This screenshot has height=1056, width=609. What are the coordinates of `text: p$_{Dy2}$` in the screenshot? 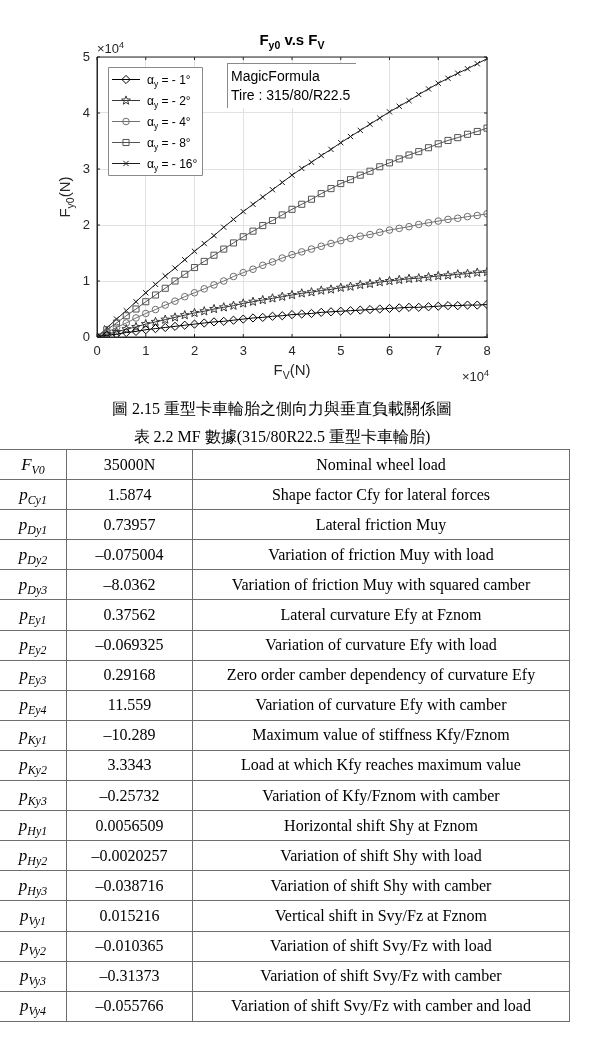 It's located at (33, 554).